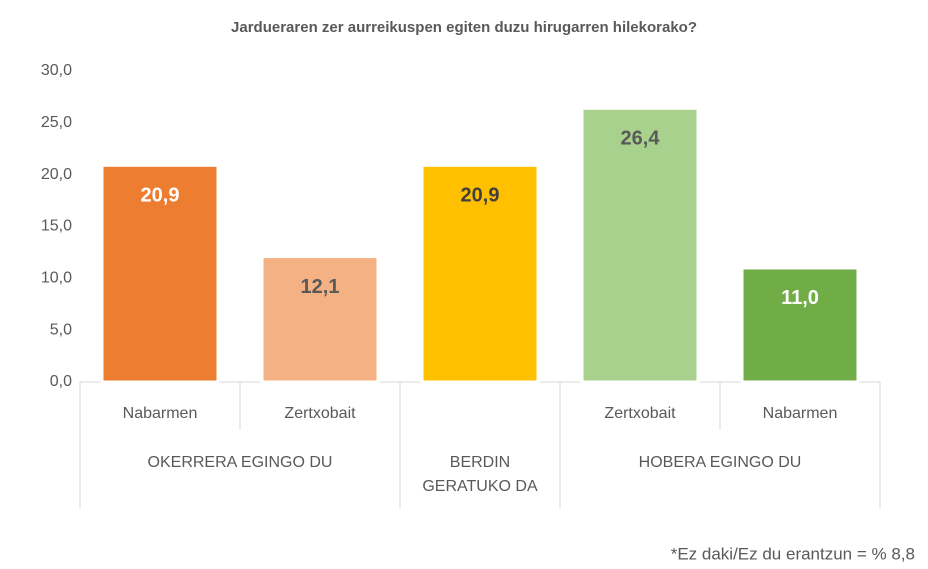  I want to click on data-label: 12,1, so click(320, 287).